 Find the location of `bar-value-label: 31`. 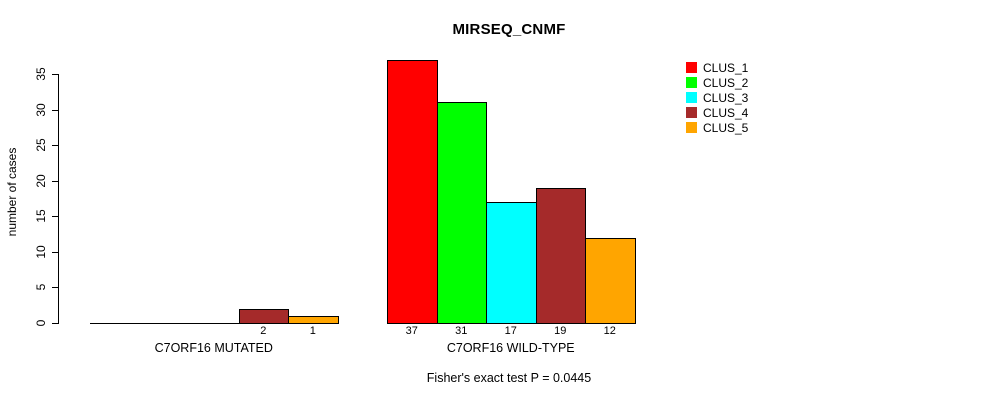

bar-value-label: 31 is located at coordinates (461, 331).